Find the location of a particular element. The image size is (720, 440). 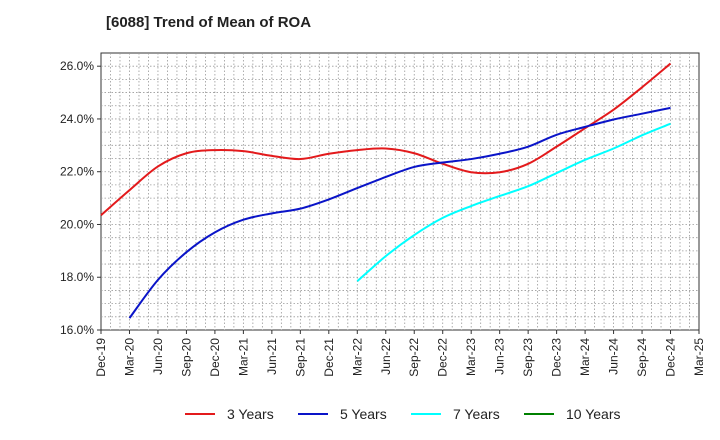

legend-item-3-years: 3 Years is located at coordinates (241, 414).